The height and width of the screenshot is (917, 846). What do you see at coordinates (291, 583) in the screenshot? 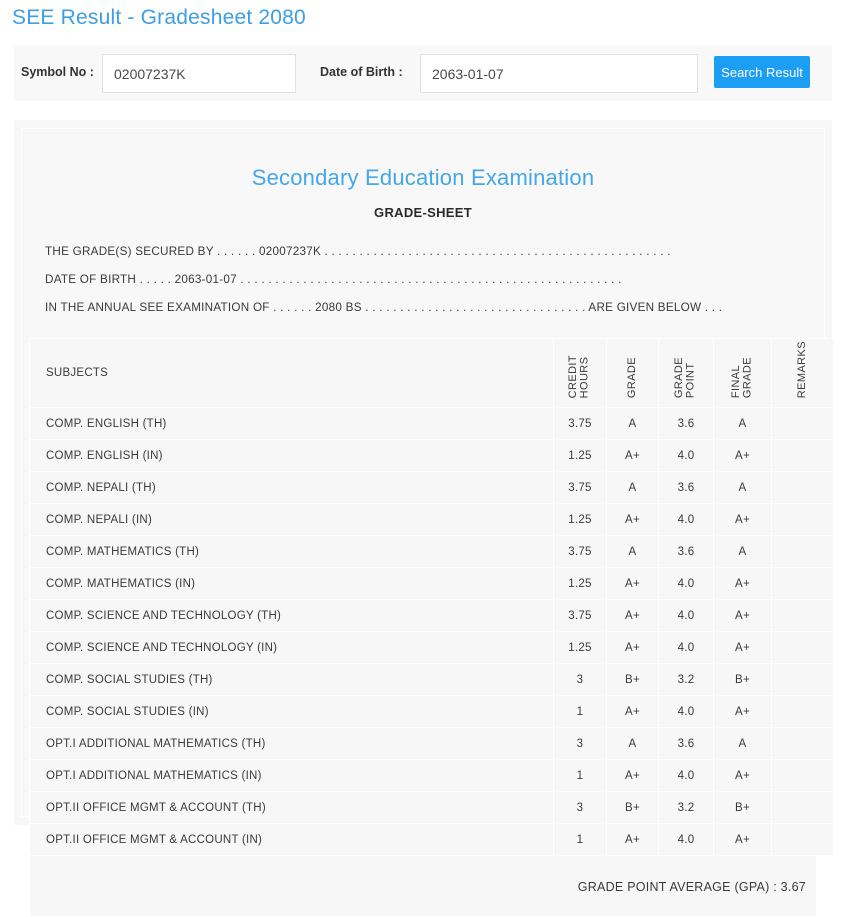
I see `row-subject: COMP. MATHEMATICS (IN)` at bounding box center [291, 583].